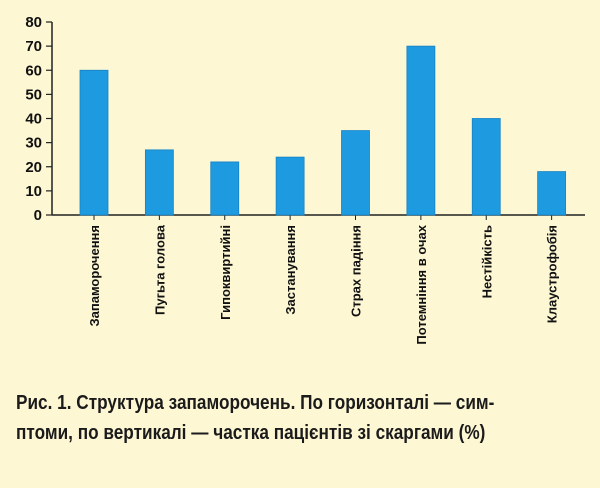  I want to click on x-tick-label: Клаустрофобія, so click(552, 274).